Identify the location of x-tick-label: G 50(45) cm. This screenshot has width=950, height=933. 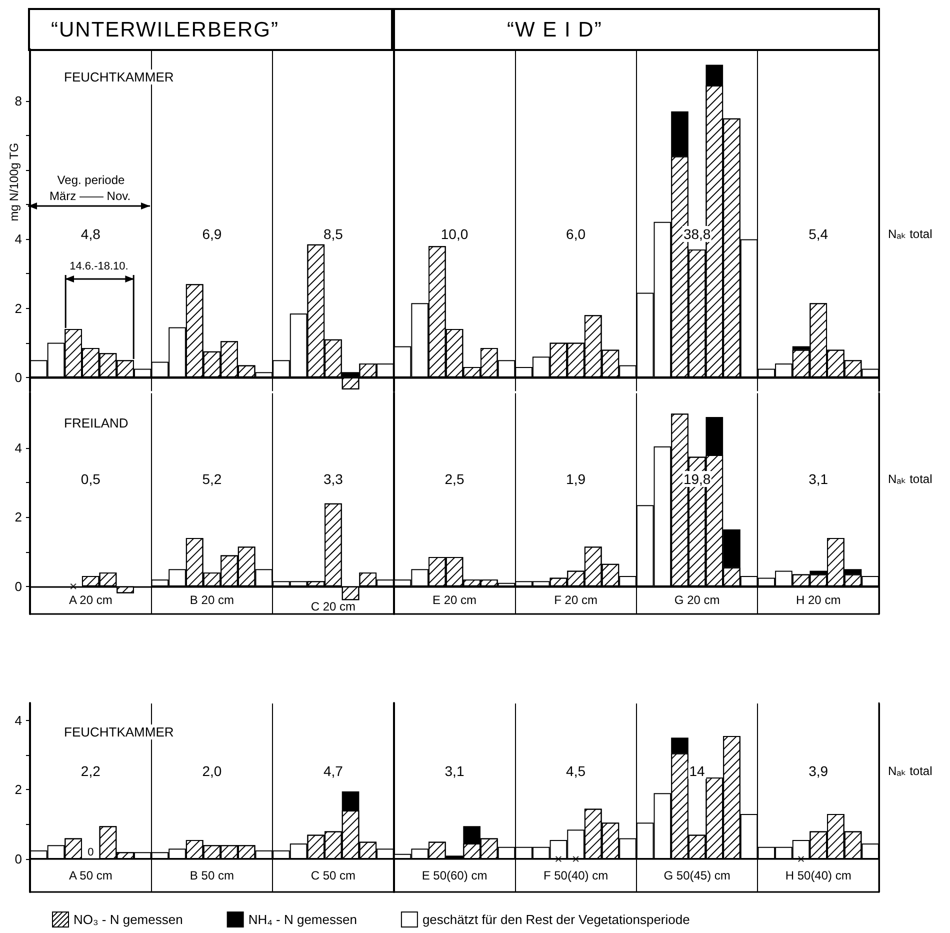
(697, 875).